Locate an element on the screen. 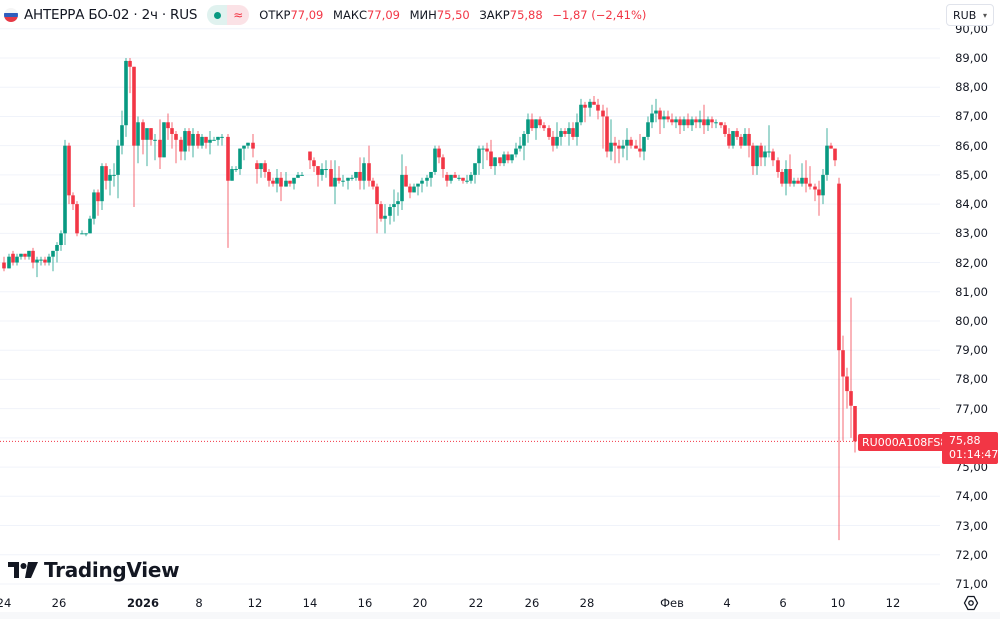  low-label: МИН is located at coordinates (423, 15).